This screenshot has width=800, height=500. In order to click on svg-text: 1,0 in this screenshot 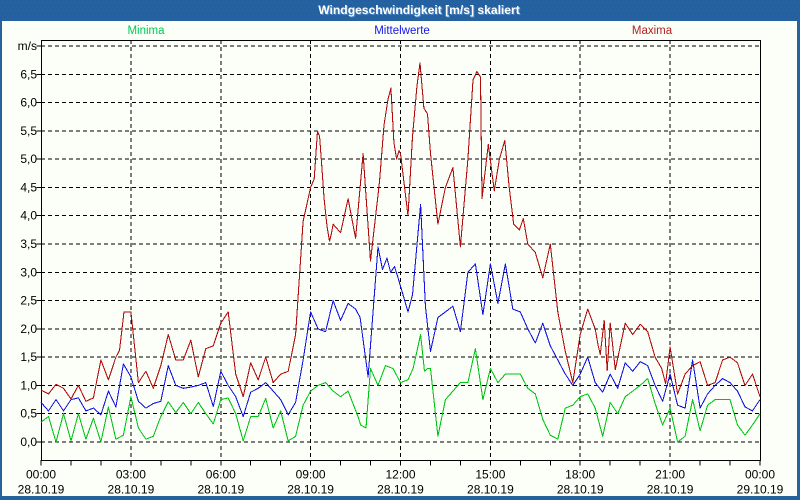, I will do `click(28, 385)`.